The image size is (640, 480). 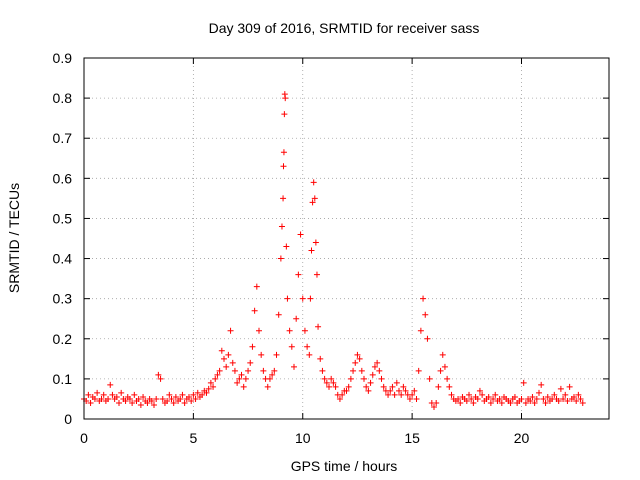 I want to click on y-axis-label: SRMTID / TECUs, so click(x=14, y=238).